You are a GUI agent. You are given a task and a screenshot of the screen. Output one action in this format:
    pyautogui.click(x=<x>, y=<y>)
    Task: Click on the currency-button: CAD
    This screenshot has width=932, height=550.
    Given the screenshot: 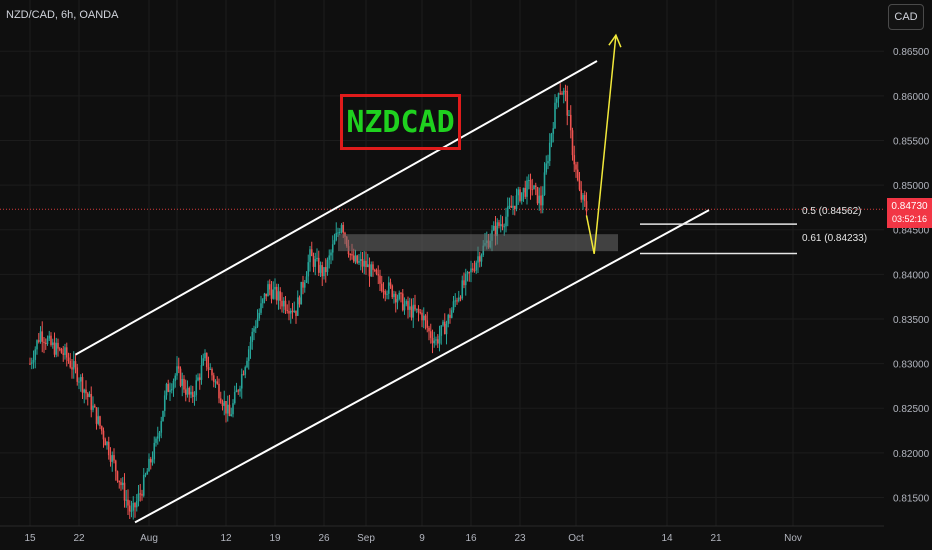 What is the action you would take?
    pyautogui.click(x=906, y=17)
    